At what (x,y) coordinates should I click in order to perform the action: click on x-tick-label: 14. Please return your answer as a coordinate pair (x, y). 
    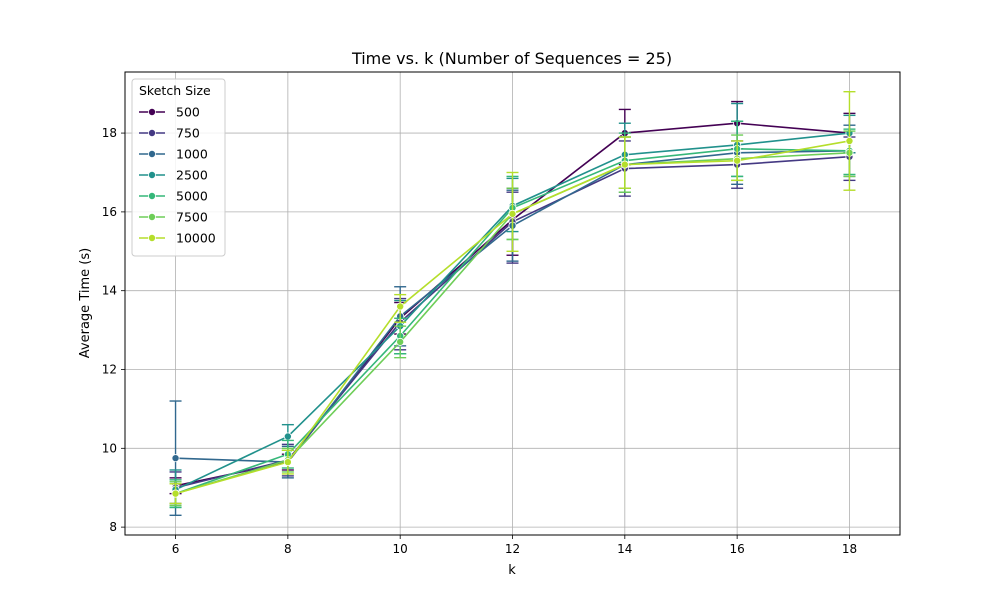
    Looking at the image, I should click on (624, 549).